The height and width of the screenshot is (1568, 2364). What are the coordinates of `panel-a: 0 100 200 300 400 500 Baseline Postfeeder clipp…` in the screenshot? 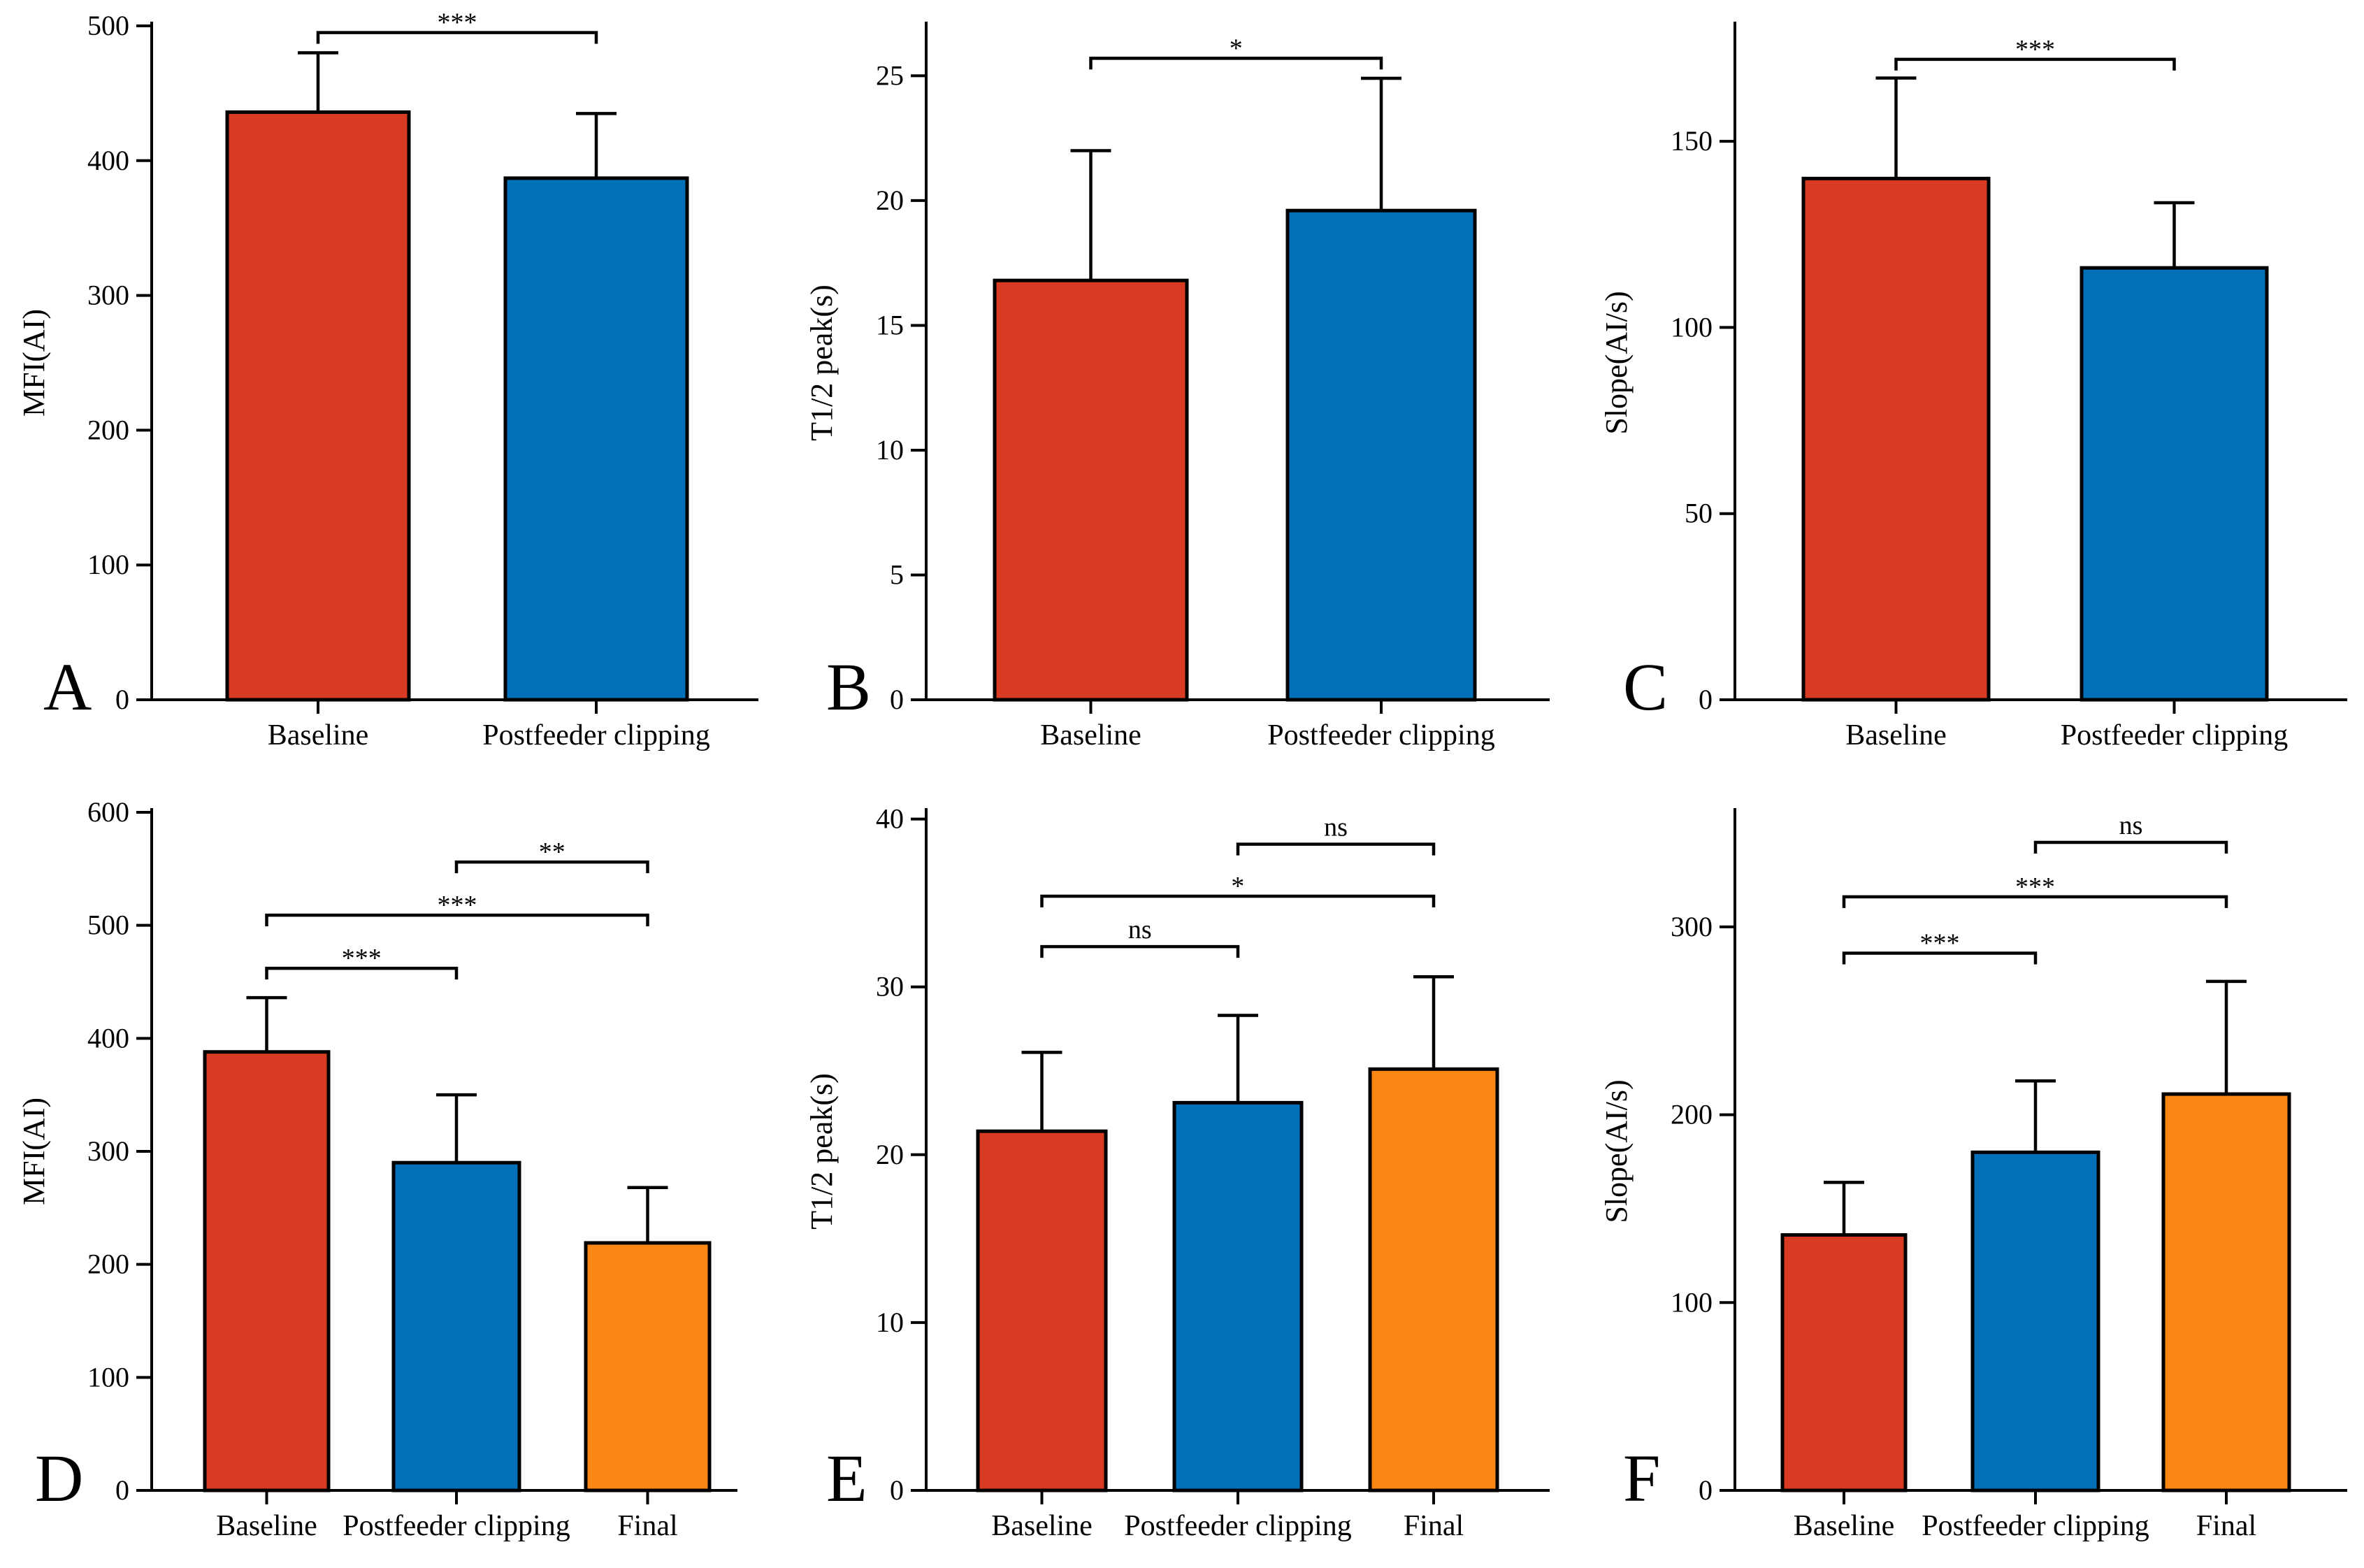 It's located at (387, 379).